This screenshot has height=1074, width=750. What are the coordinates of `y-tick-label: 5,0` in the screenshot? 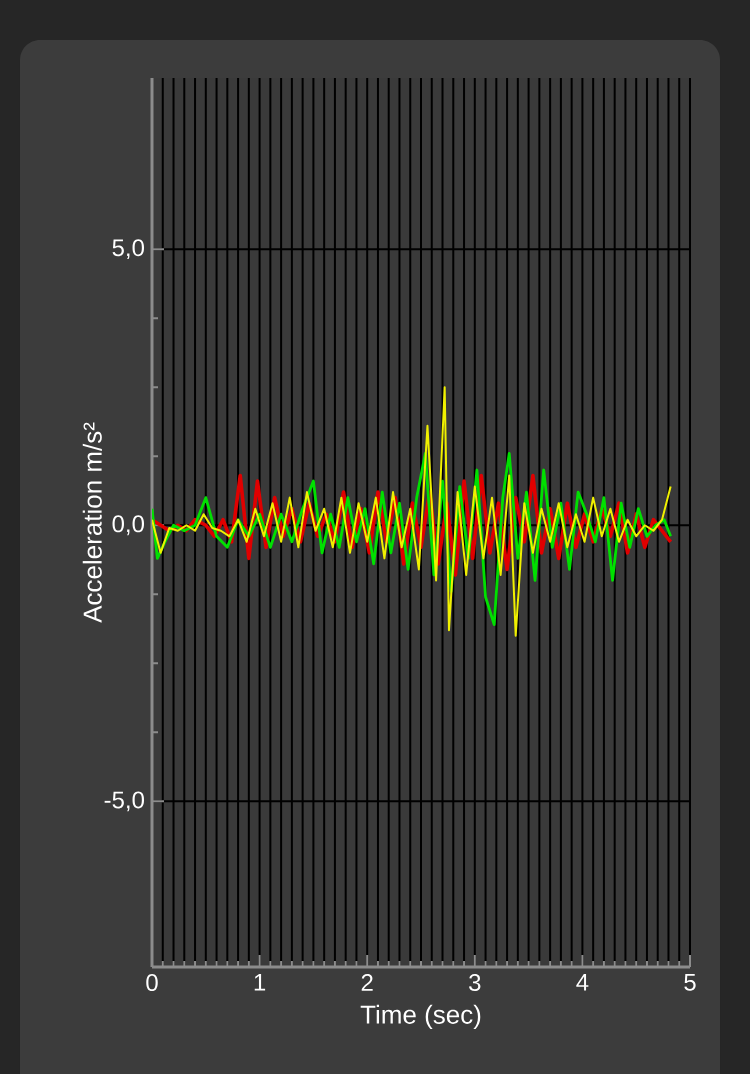 It's located at (128, 249).